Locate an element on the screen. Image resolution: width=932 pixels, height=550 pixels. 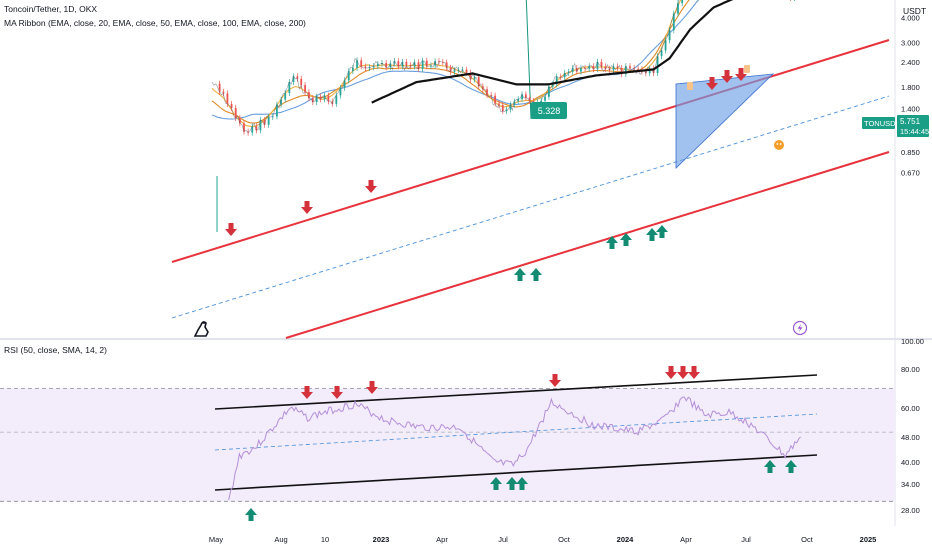
rsi-midline is located at coordinates (516, 432).